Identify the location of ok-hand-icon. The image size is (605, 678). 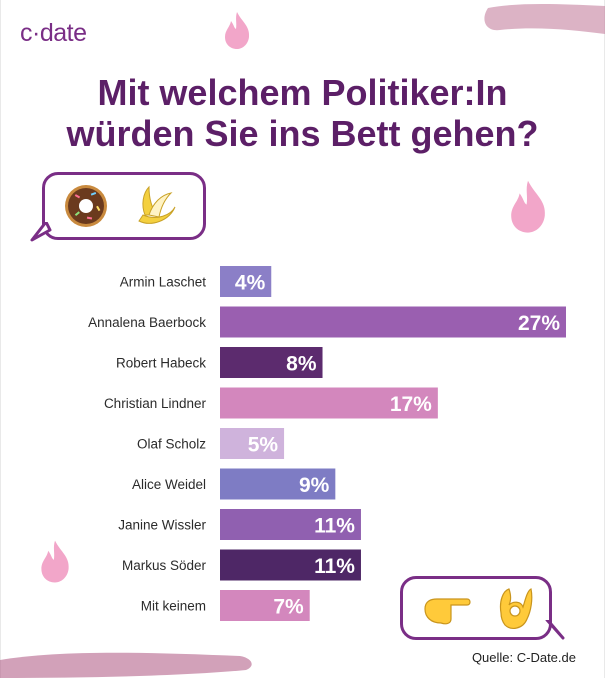
(516, 608).